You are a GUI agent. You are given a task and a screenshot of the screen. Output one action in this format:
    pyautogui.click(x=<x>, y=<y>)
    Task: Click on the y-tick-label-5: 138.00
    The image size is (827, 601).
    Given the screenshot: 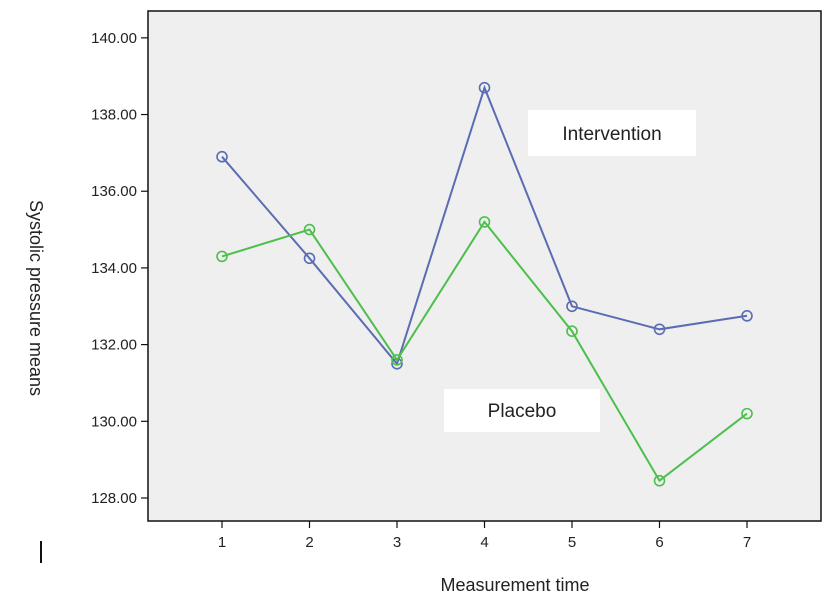 What is the action you would take?
    pyautogui.click(x=114, y=115)
    